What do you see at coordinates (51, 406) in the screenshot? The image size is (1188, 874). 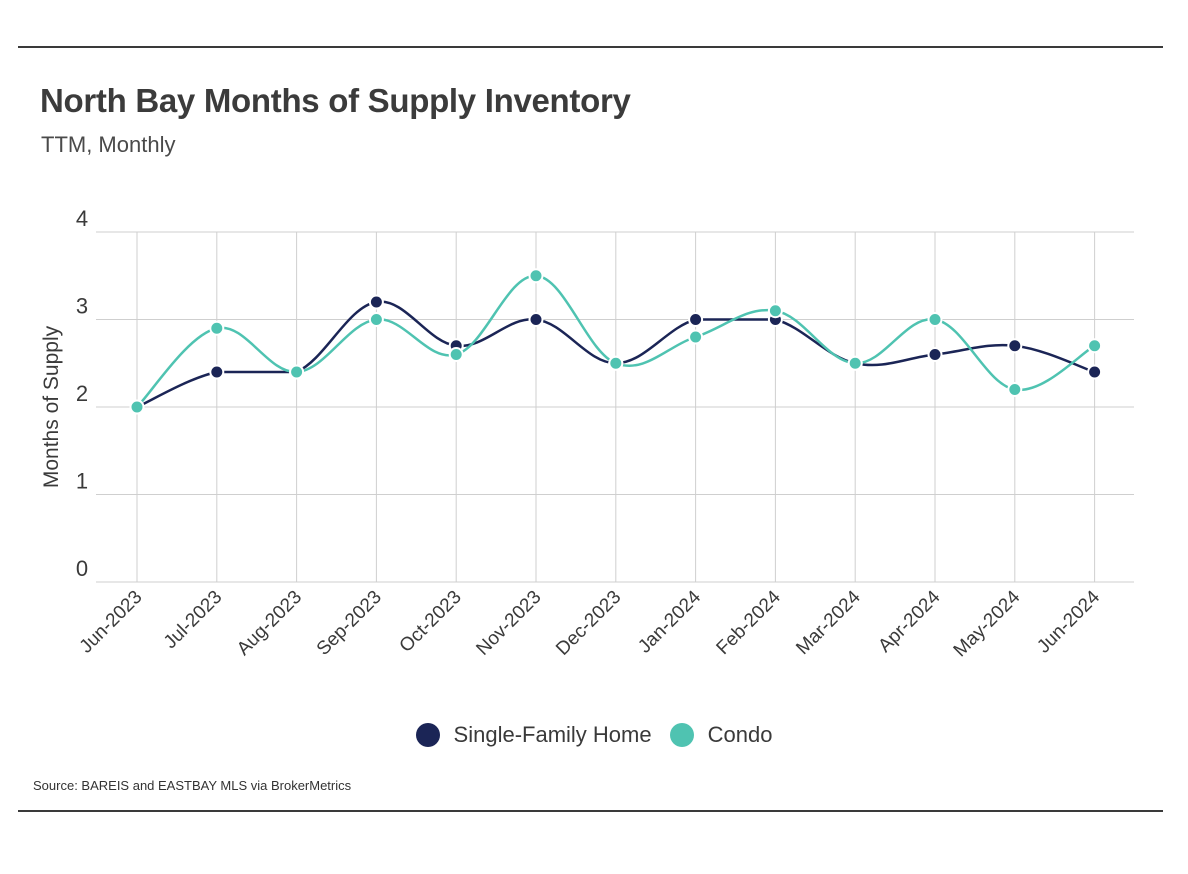 I see `y-axis-label: Months of Supply` at bounding box center [51, 406].